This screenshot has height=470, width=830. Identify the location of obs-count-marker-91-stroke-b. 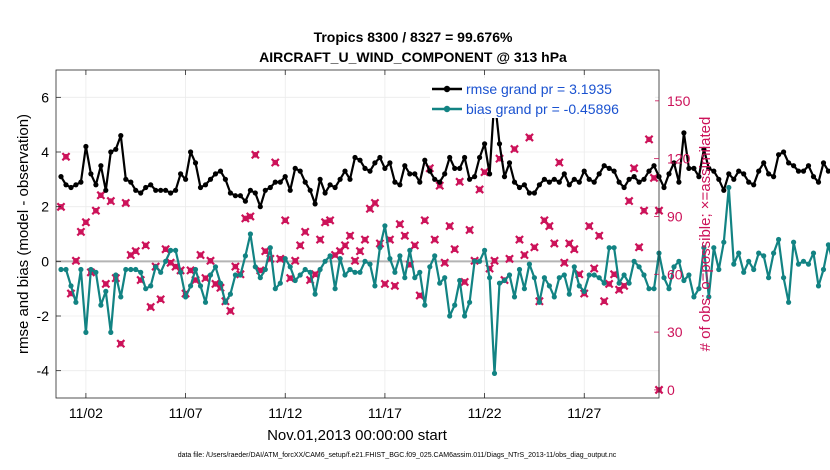
(514, 149).